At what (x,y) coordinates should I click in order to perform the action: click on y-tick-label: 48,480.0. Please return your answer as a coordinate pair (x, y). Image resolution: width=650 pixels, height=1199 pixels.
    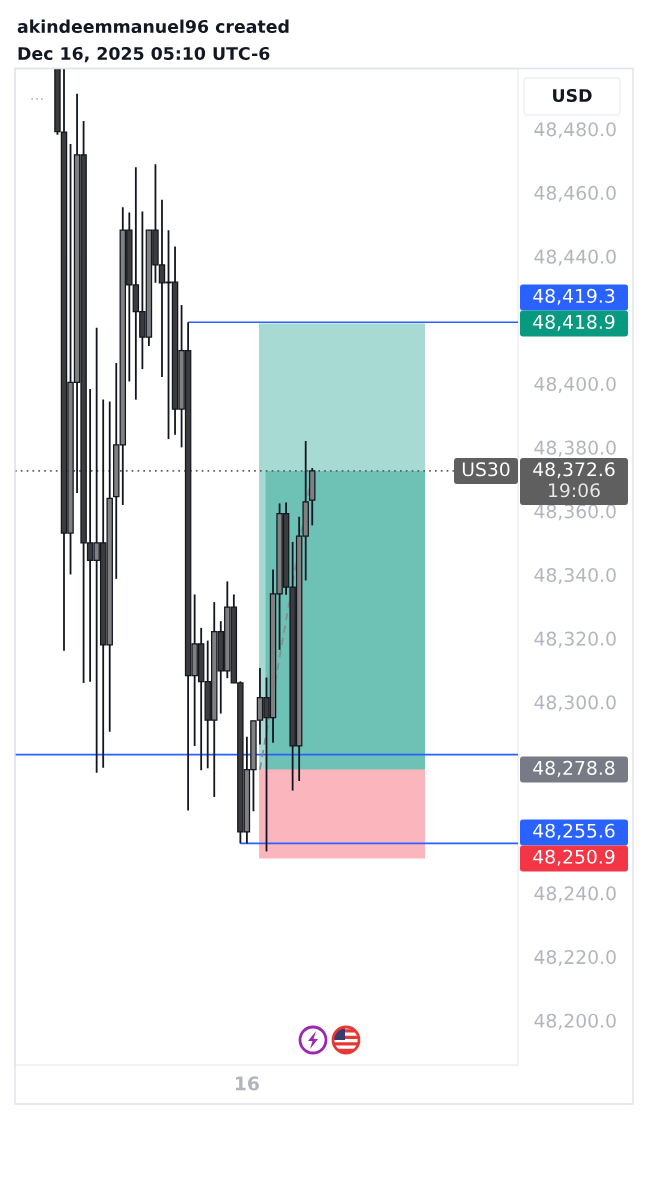
    Looking at the image, I should click on (575, 130).